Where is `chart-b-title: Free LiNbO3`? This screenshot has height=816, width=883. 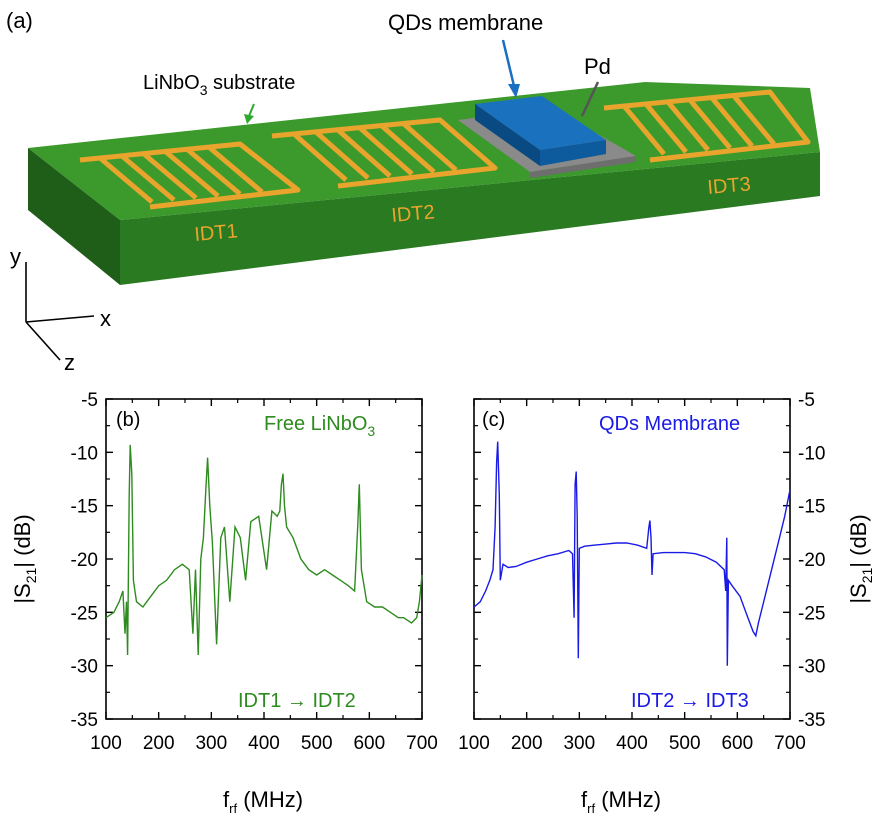
chart-b-title: Free LiNbO3 is located at coordinates (319, 426).